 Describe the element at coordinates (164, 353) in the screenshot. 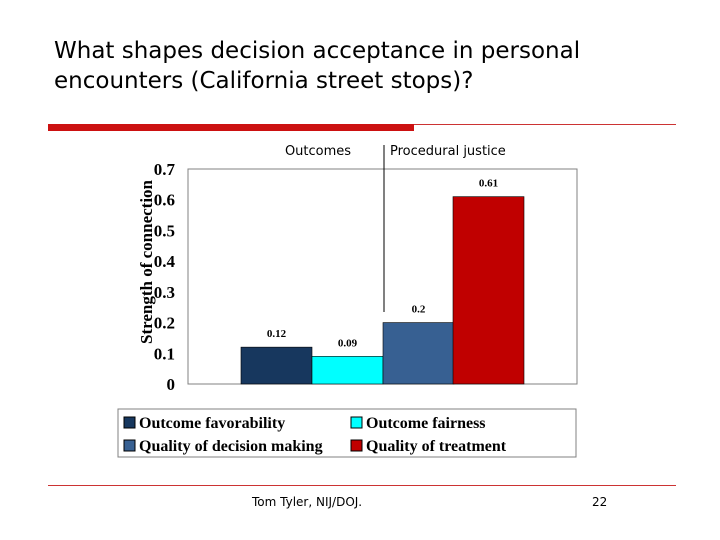

I see `y-tick-label: 0.1` at that location.